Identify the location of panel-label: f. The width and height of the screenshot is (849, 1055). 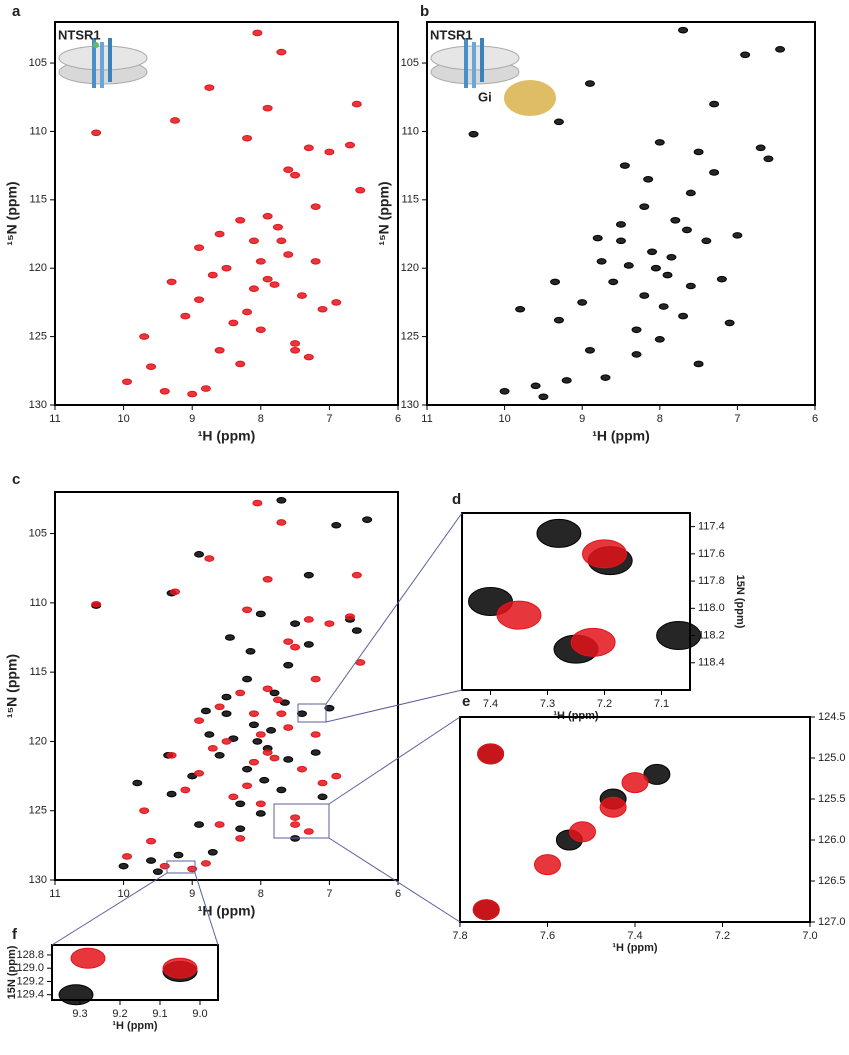
(15, 934).